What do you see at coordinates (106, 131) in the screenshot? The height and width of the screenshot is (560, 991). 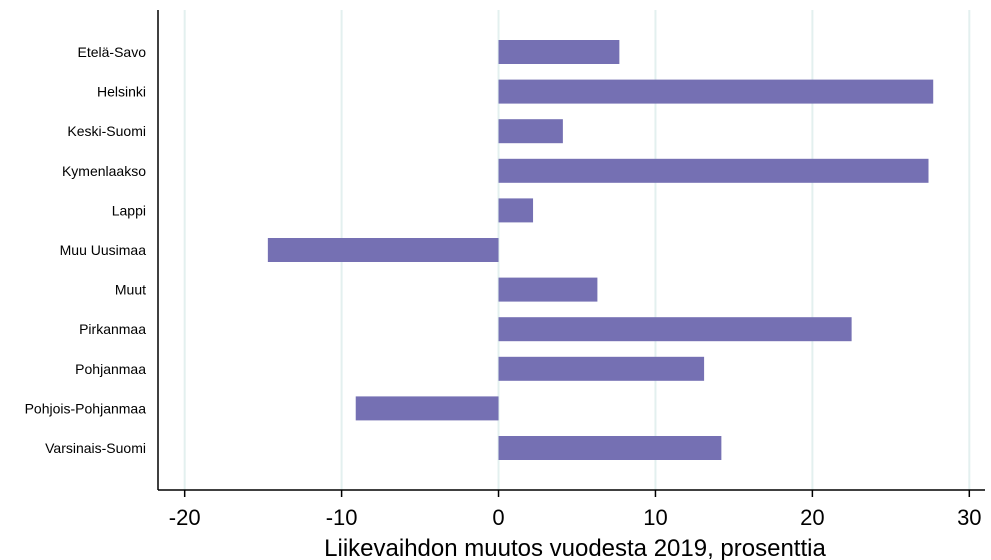 I see `category-label: Keski-Suomi` at bounding box center [106, 131].